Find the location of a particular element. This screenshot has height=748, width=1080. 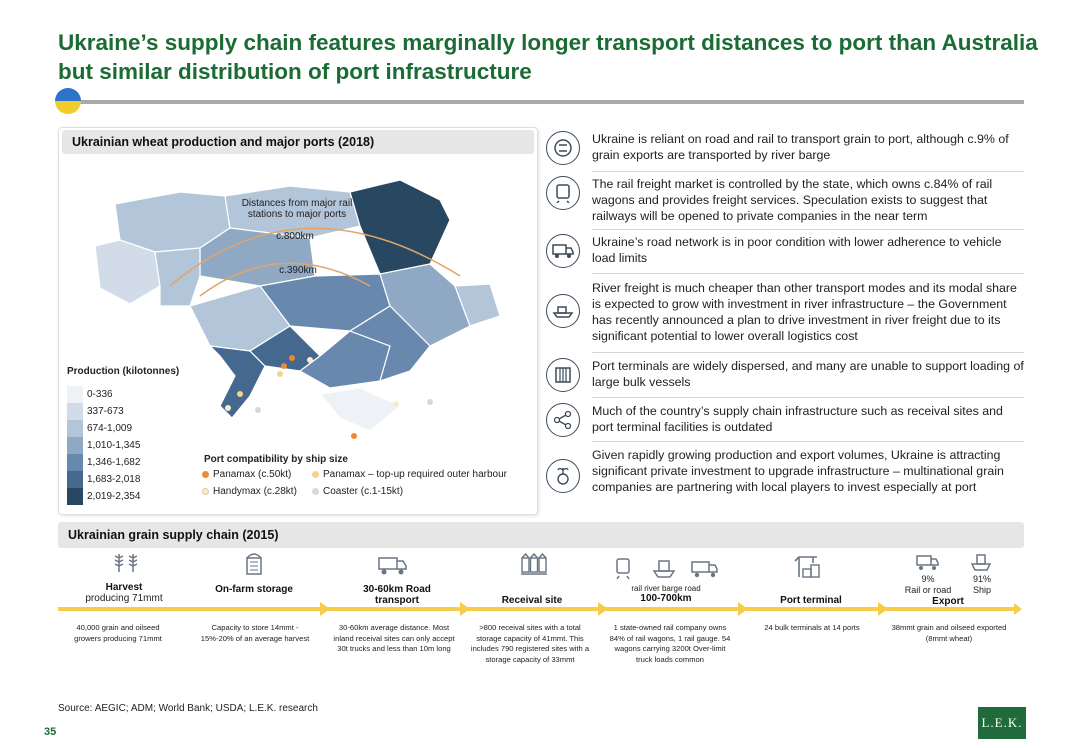

stage-rail-barge-road: rail river barge road 100-700km is located at coordinates (666, 594).